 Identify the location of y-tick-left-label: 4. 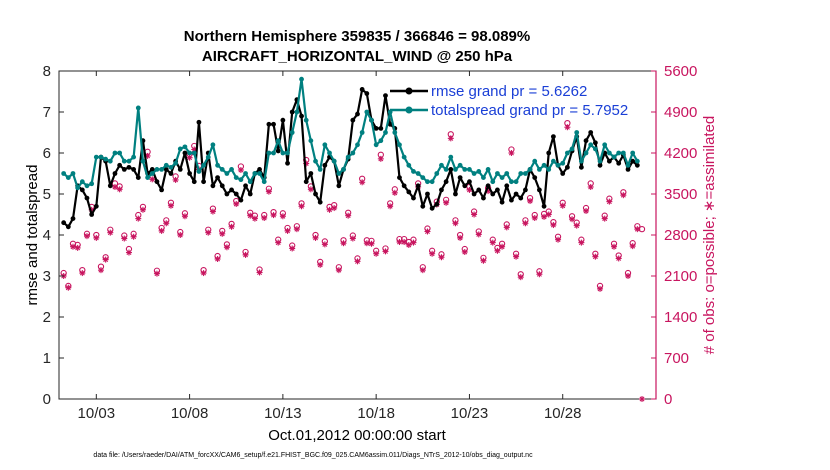
(47, 235).